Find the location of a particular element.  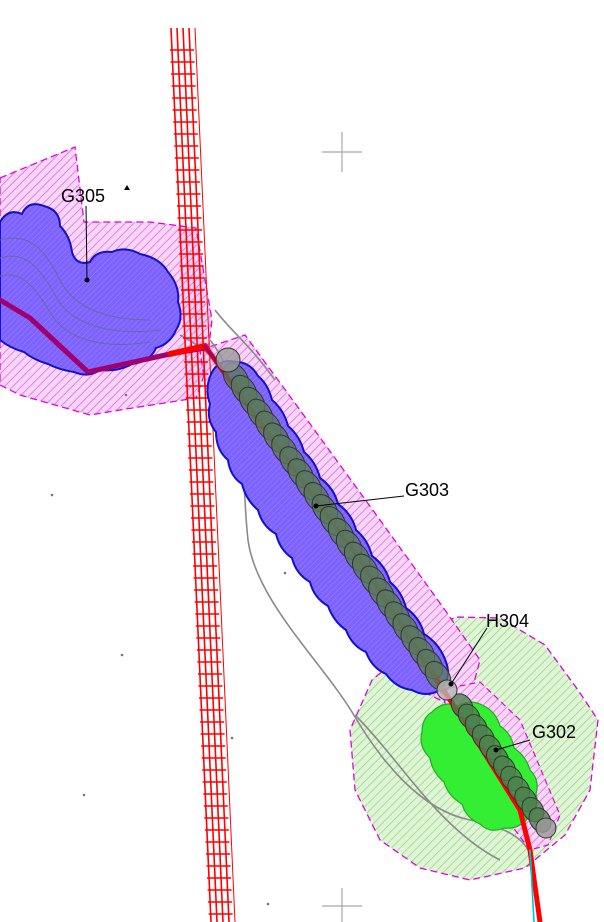

rail-ties is located at coordinates (201, 482).